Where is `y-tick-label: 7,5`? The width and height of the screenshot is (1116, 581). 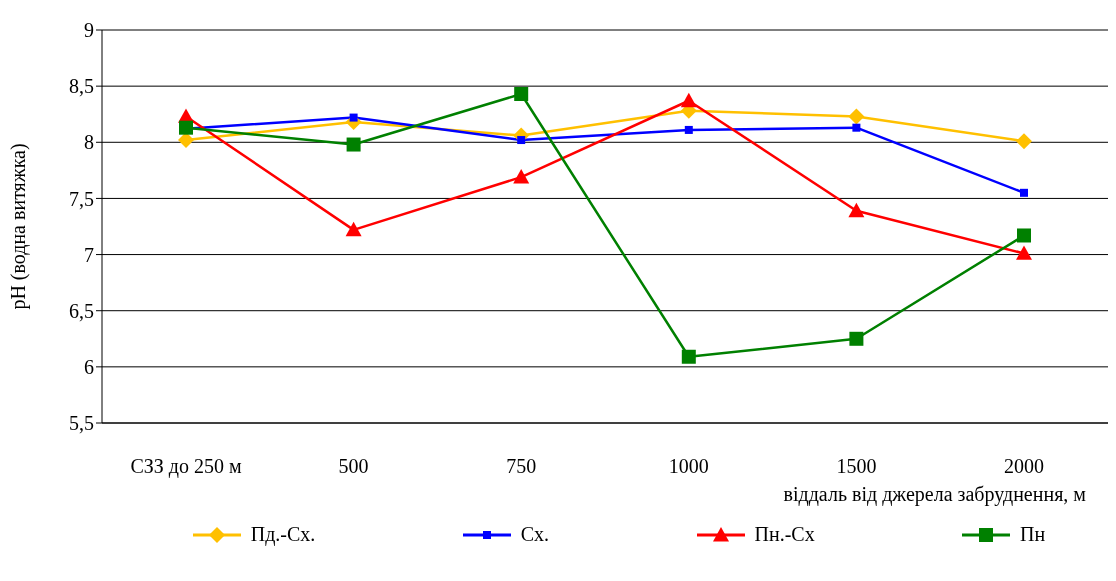
y-tick-label: 7,5 is located at coordinates (81, 198).